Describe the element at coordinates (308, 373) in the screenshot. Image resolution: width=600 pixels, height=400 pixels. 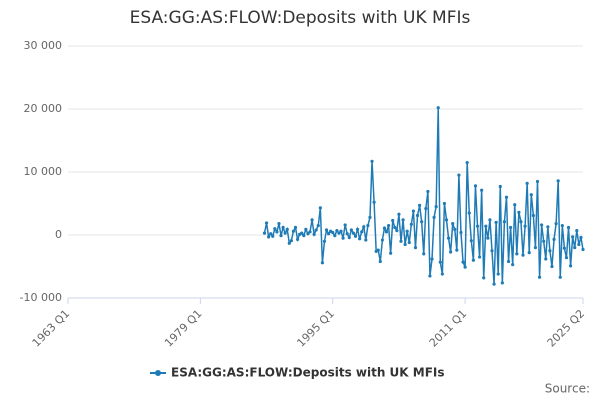
I see `legend-label: ESA:GG:AS:FLOW:Deposits with UK MFIs` at that location.